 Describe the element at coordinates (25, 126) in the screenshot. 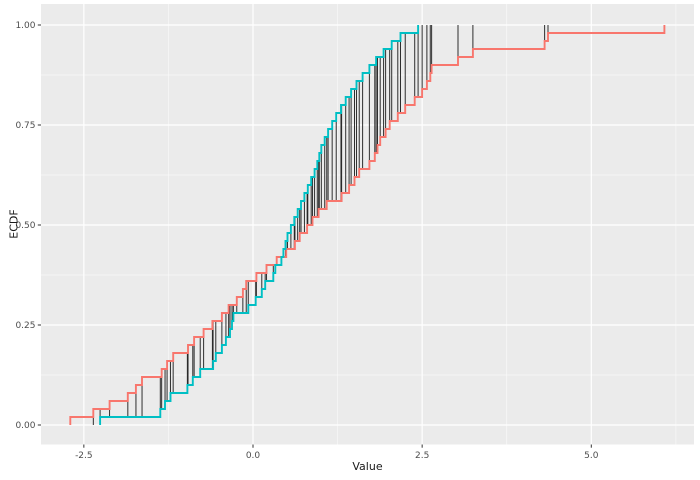

I see `y-tick-label: 0.75` at that location.